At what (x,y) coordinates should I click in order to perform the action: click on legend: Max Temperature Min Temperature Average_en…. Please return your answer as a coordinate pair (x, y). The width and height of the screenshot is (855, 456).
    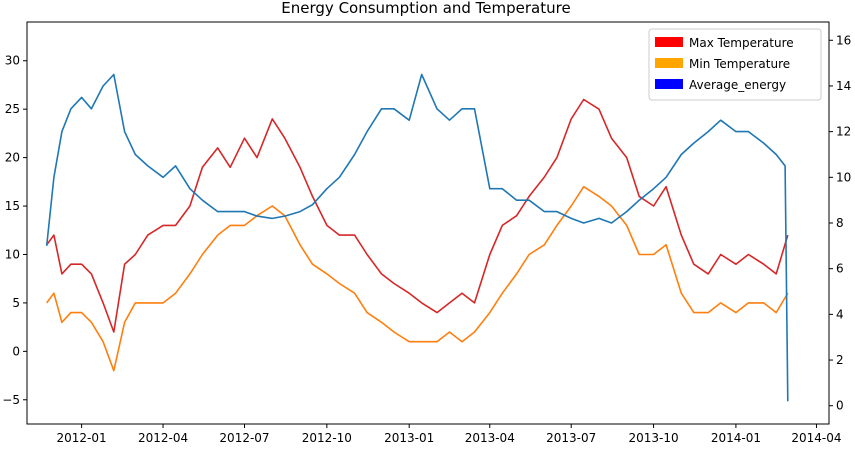
    Looking at the image, I should click on (735, 64).